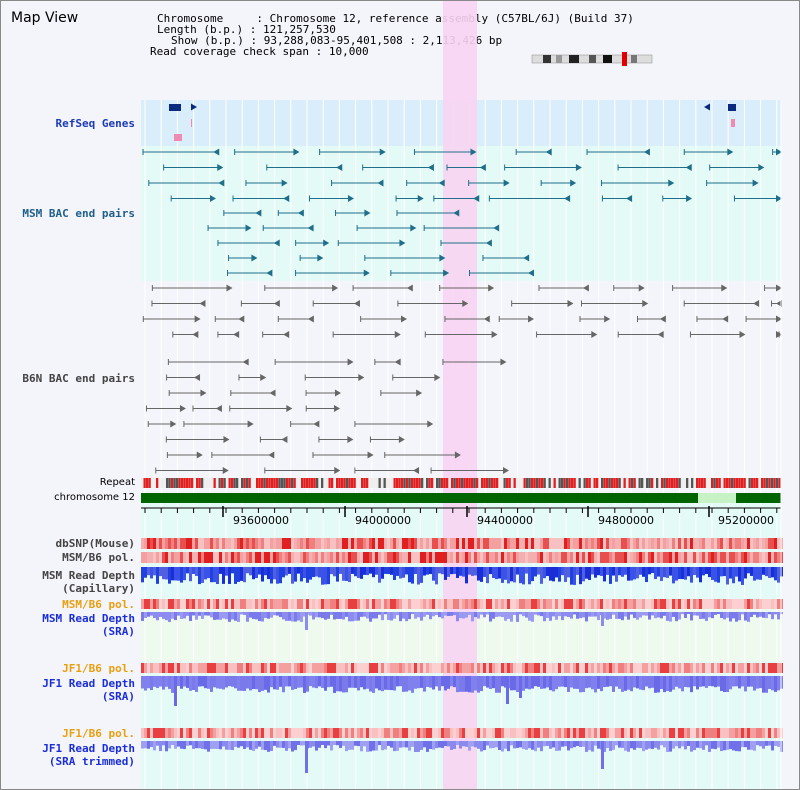 This screenshot has height=790, width=800. Describe the element at coordinates (94, 497) in the screenshot. I see `track-label-chromosome: chromosome 12` at that location.